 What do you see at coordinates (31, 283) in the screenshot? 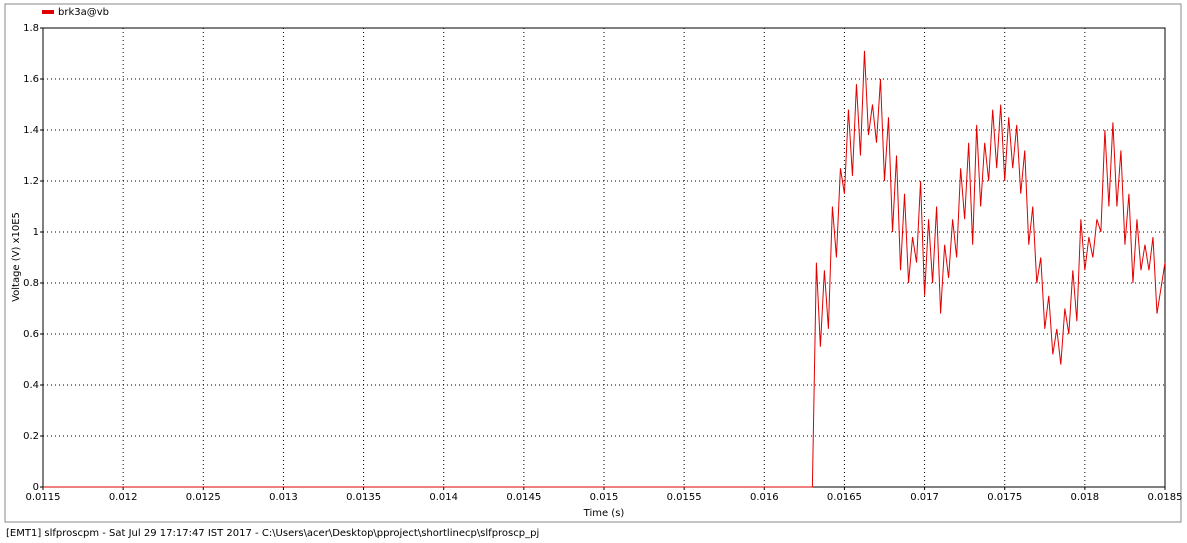
I see `y-tick-label: 0.8` at bounding box center [31, 283].